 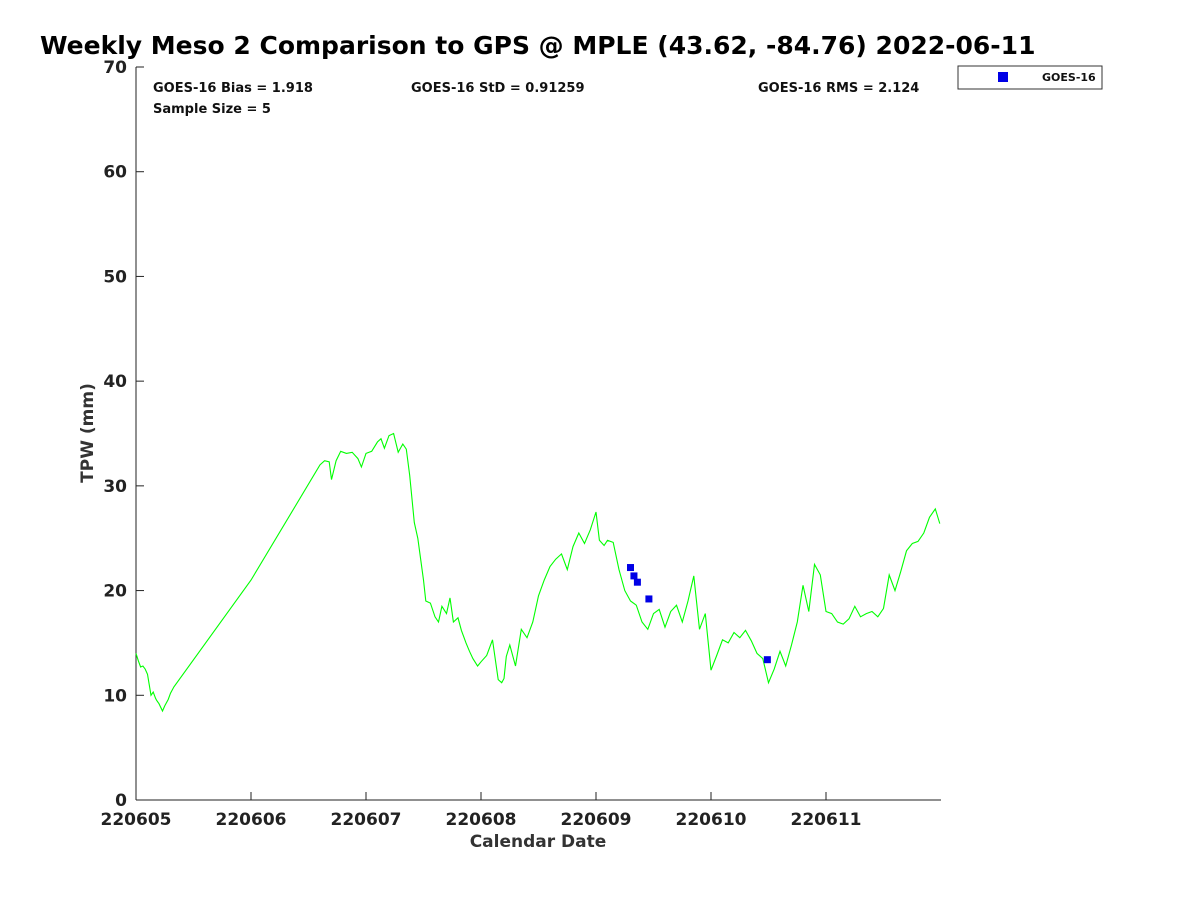 I want to click on x-tick-label: 220609, so click(x=596, y=820).